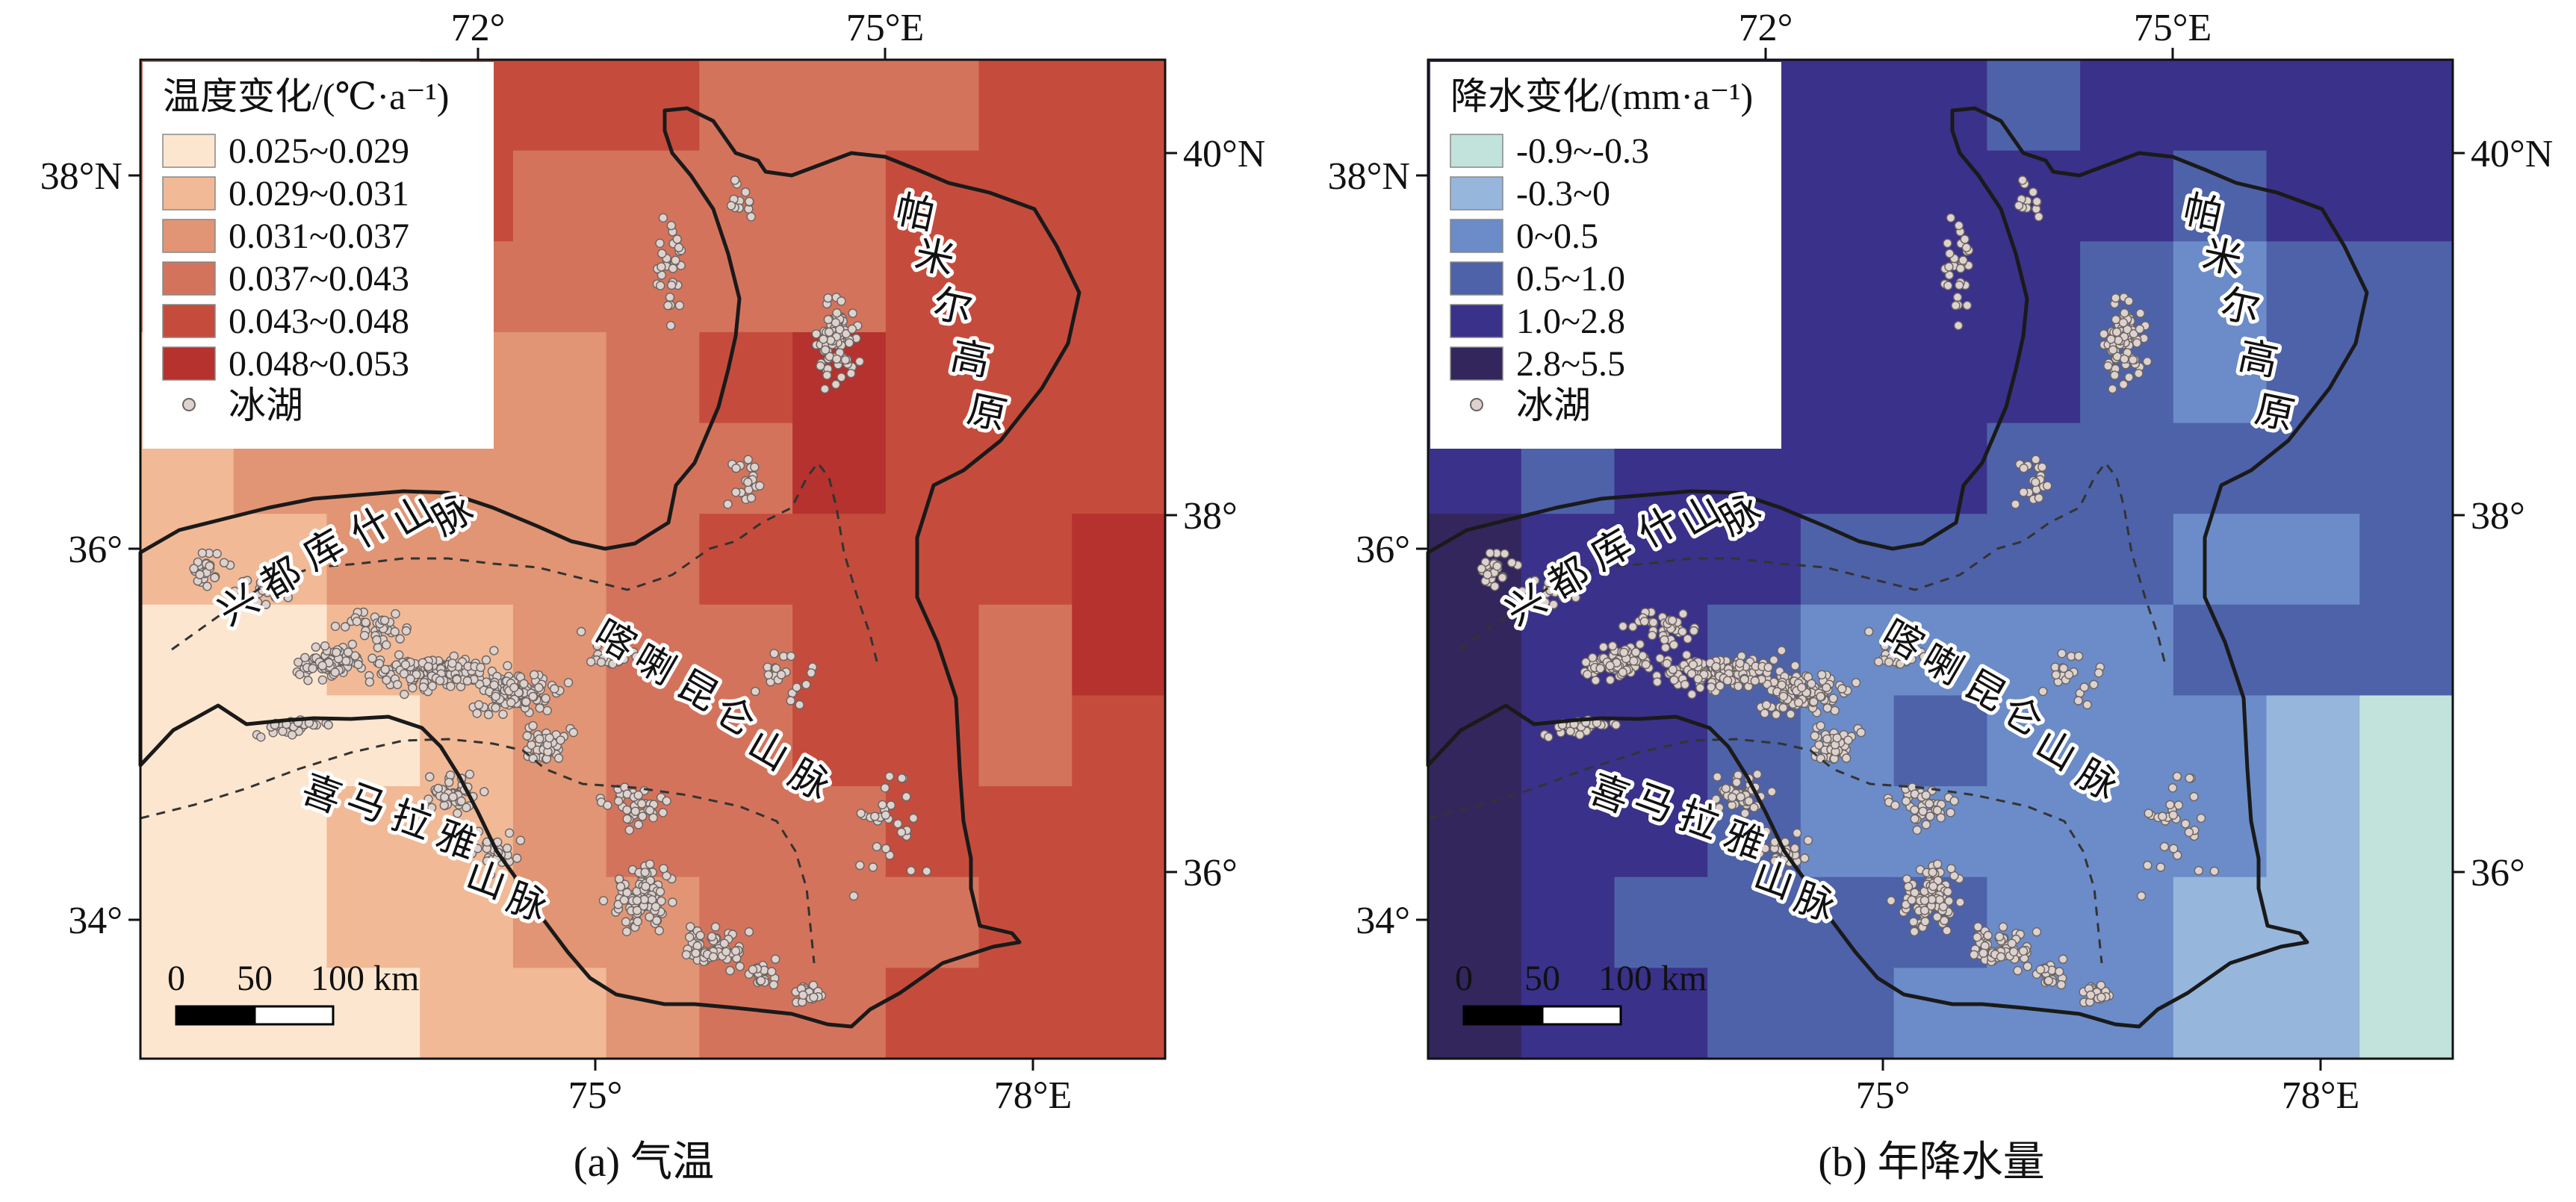 Image resolution: width=2576 pixels, height=1202 pixels. What do you see at coordinates (2173, 28) in the screenshot?
I see `top-tick-label: 75°E` at bounding box center [2173, 28].